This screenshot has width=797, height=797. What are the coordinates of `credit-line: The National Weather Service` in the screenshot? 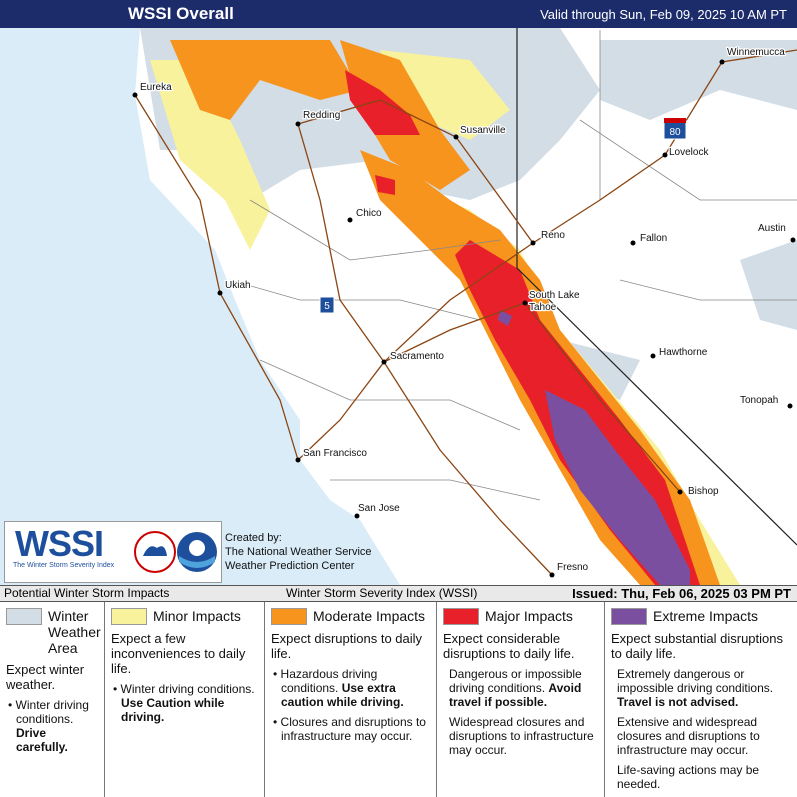 It's located at (298, 552).